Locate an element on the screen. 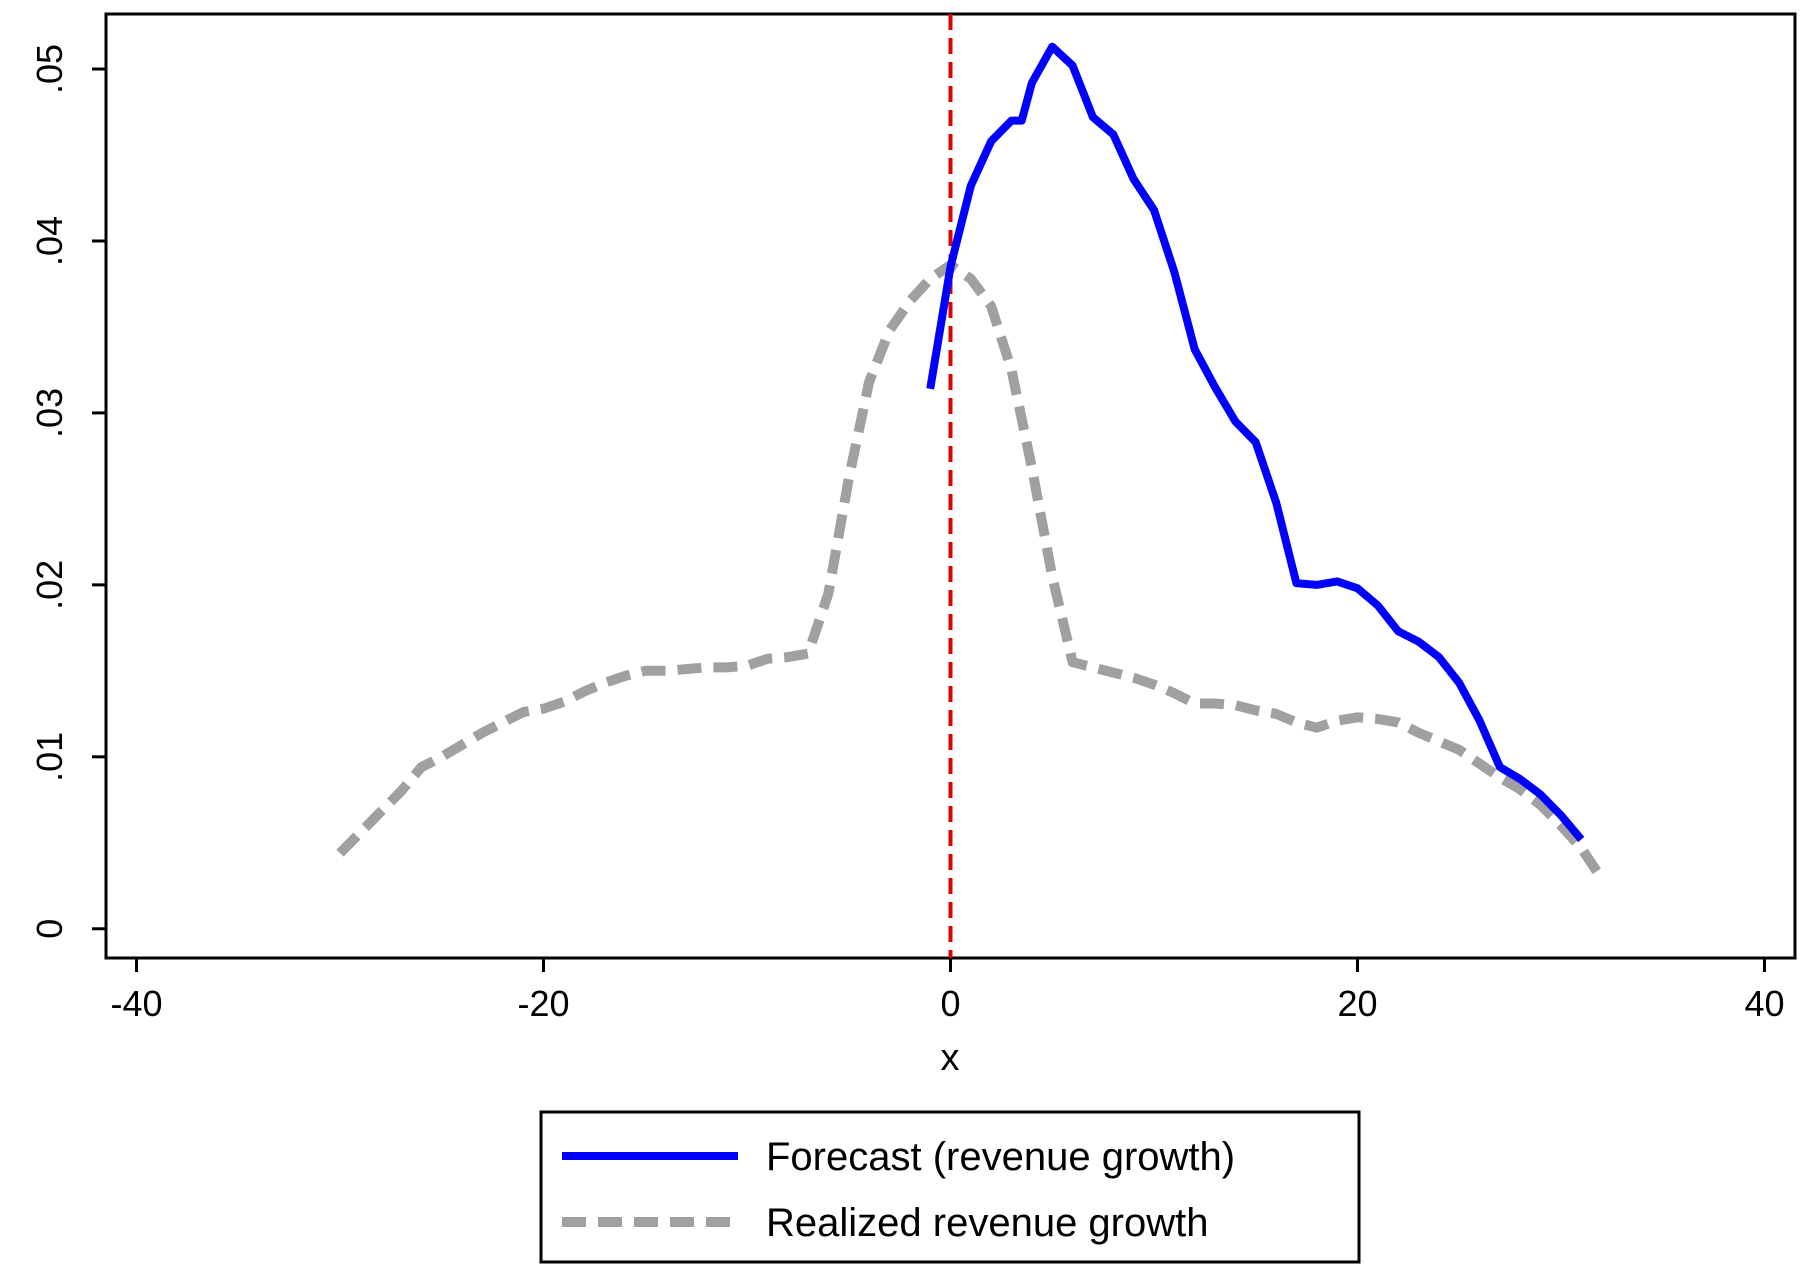 This screenshot has height=1284, width=1805. y-tick-label: .05 is located at coordinates (49, 69).